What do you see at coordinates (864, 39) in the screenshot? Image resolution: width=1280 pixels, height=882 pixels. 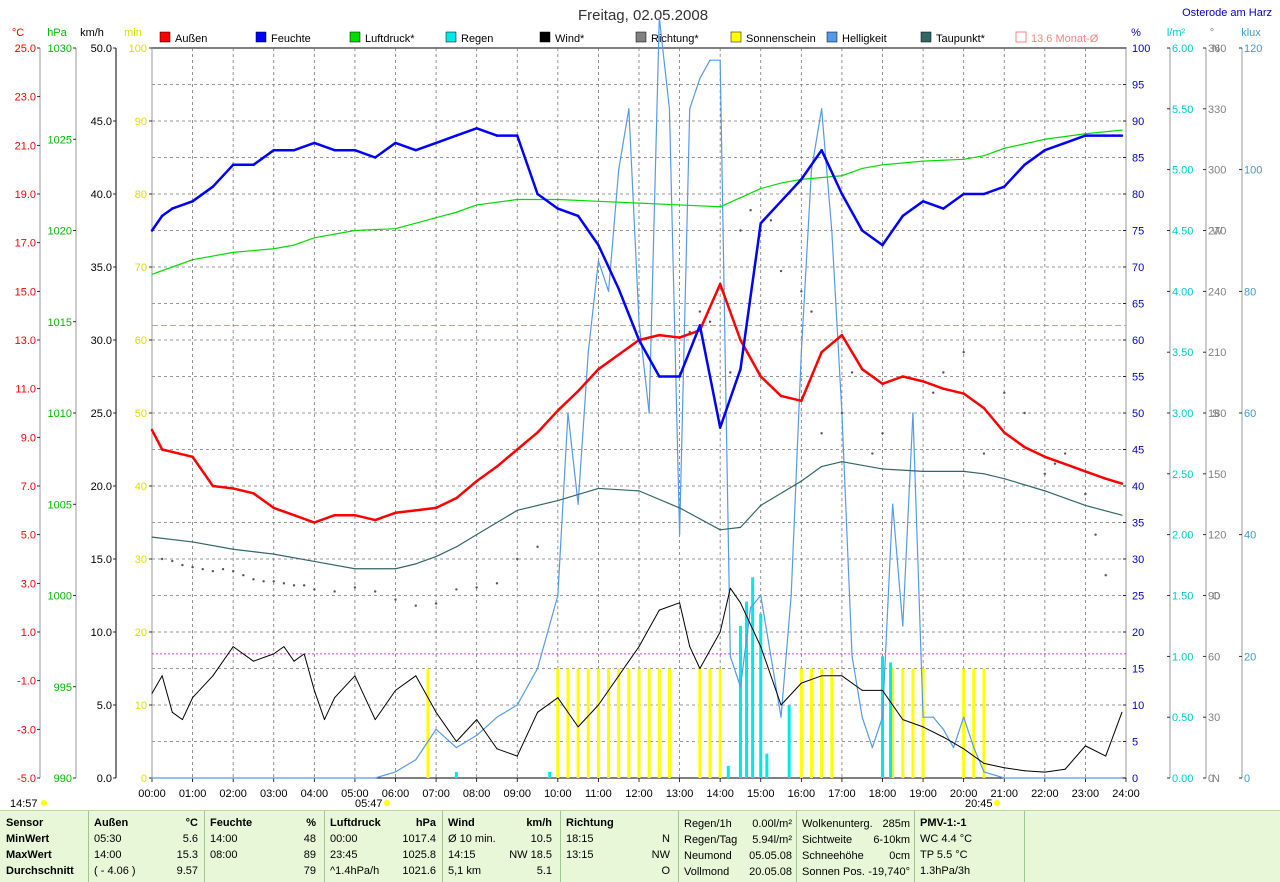 I see `legend-label: Helligkeit` at bounding box center [864, 39].